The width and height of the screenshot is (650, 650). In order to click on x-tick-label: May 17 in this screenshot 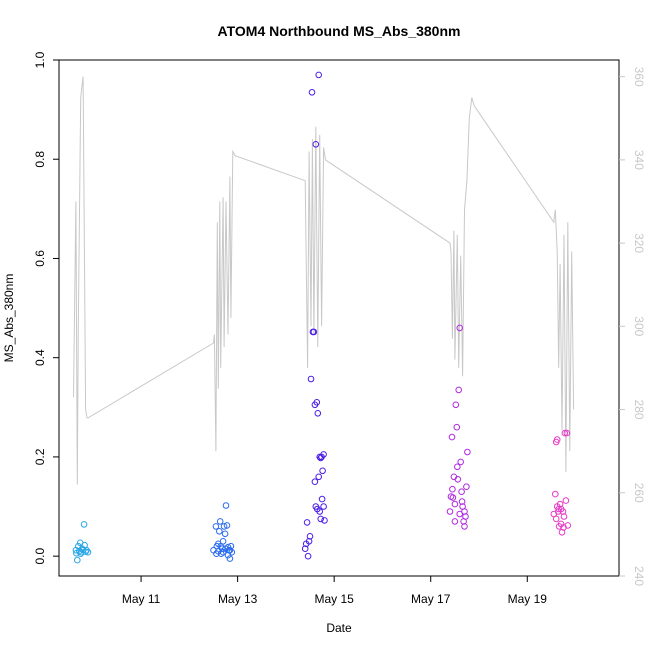, I will do `click(431, 599)`.